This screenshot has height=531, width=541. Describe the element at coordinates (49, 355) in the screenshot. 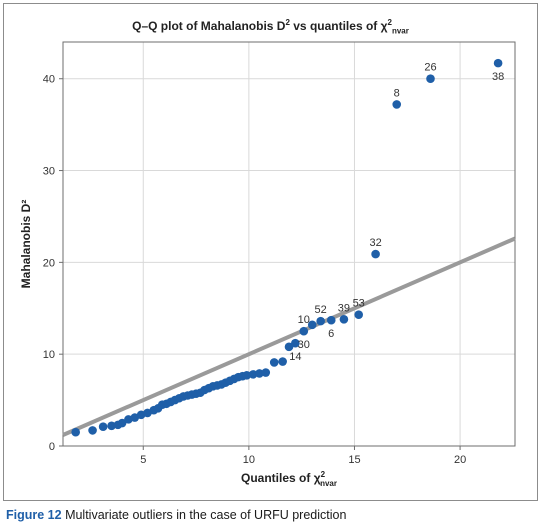

I see `y-tick-label: 10` at that location.